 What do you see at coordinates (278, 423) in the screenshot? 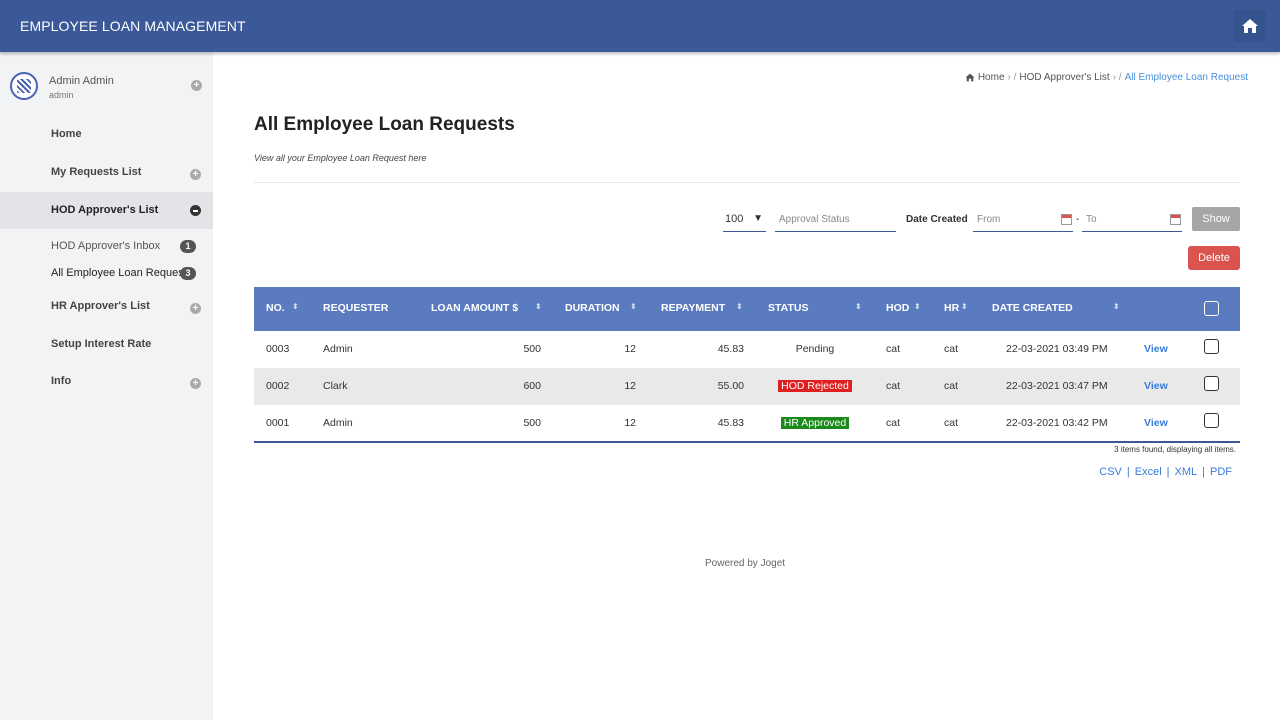
I see `cell-no: 0001` at bounding box center [278, 423].